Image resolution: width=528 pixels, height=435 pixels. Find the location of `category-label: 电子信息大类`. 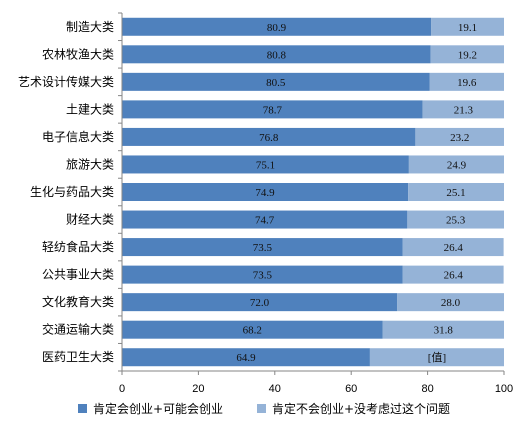

category-label: 电子信息大类 is located at coordinates (78, 136).